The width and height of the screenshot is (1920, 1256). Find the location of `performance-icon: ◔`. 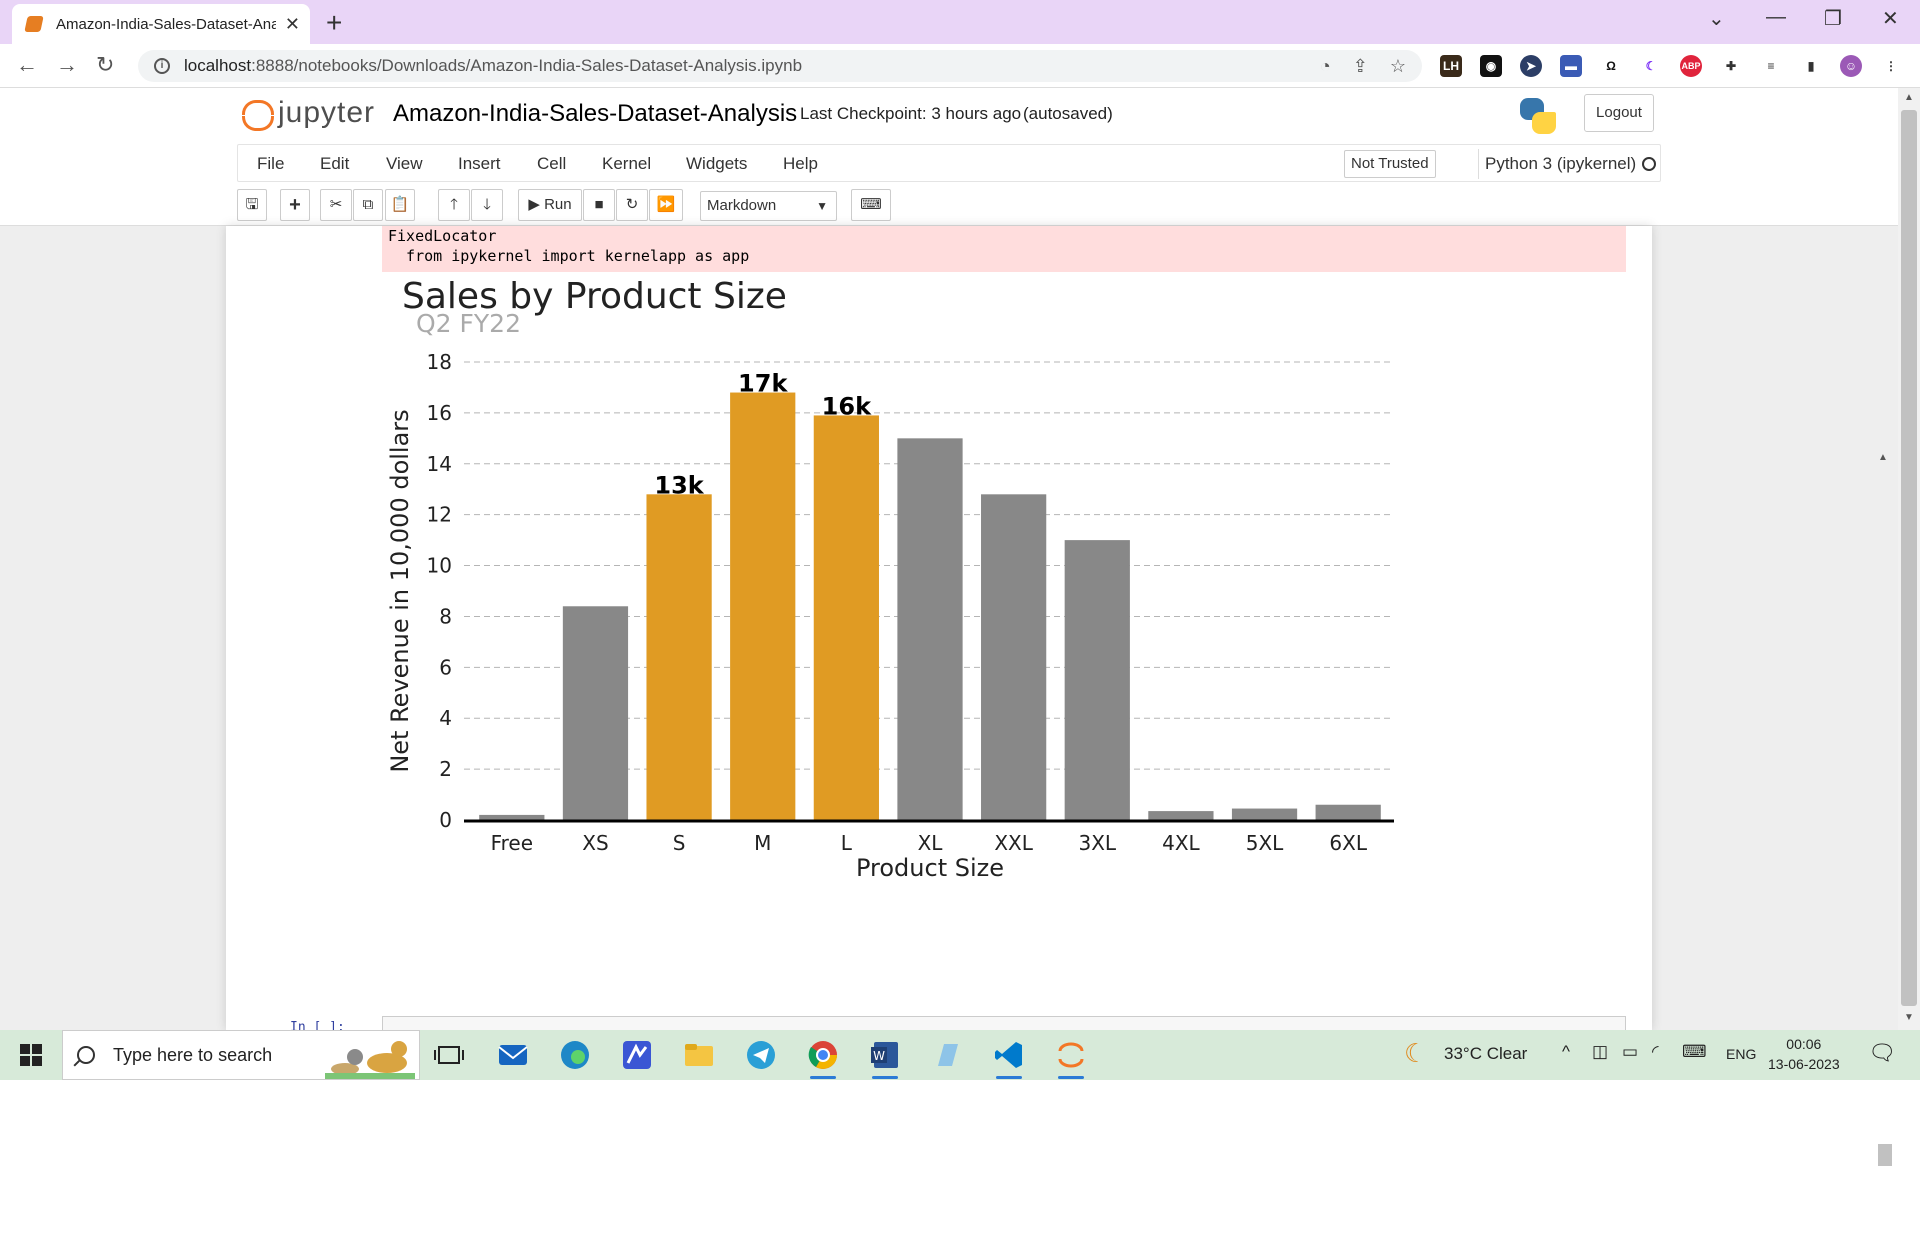

performance-icon: ◔ is located at coordinates (1325, 66).